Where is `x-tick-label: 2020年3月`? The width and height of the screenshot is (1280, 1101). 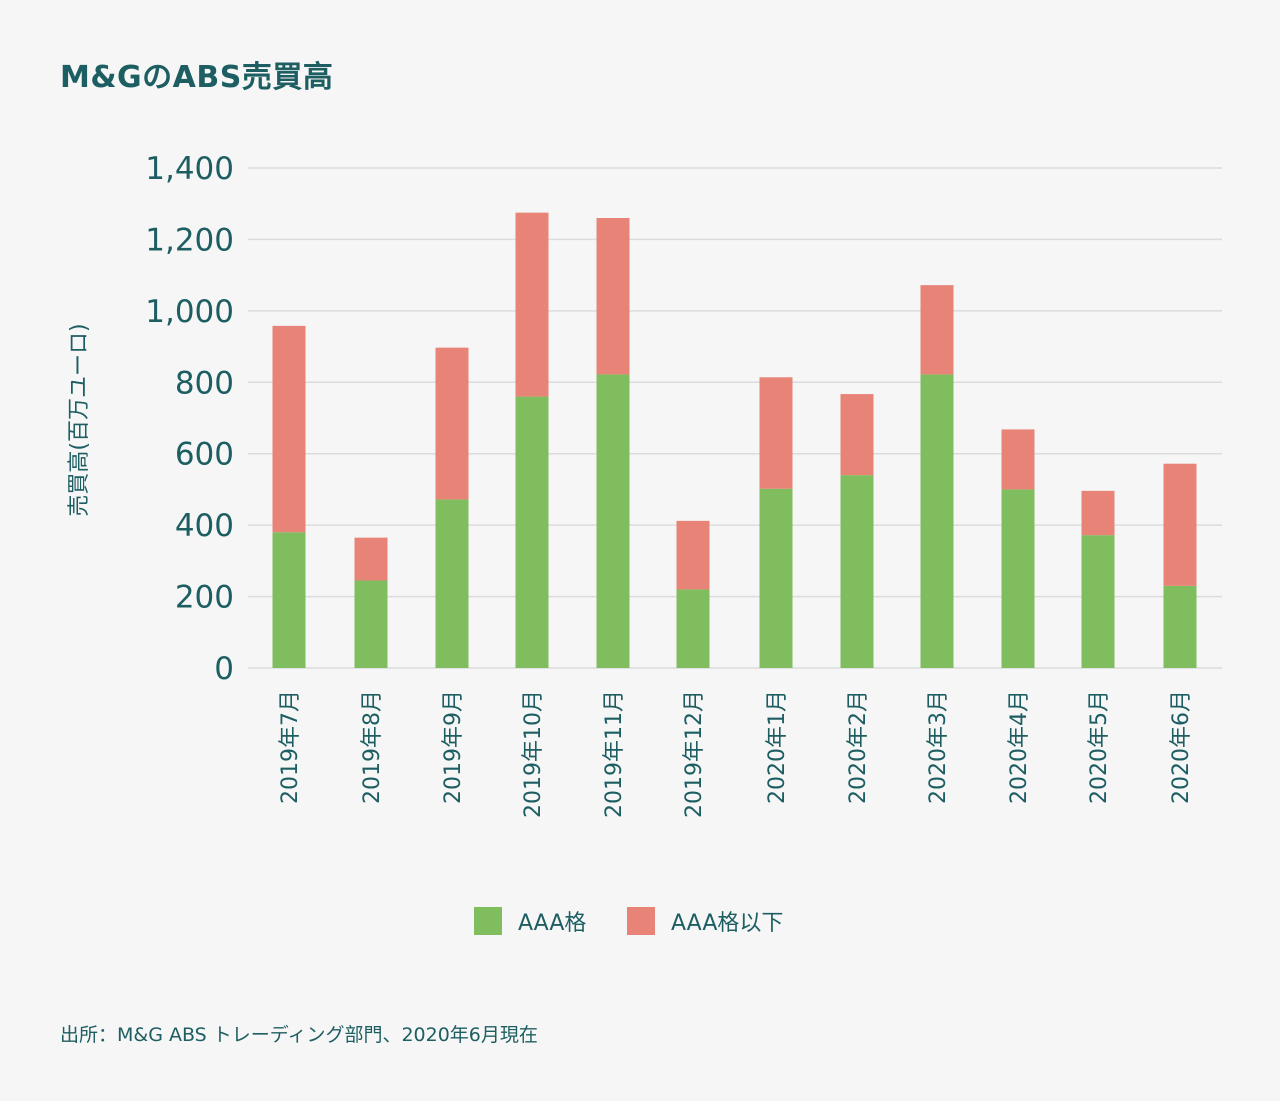
x-tick-label: 2020年3月 is located at coordinates (938, 747).